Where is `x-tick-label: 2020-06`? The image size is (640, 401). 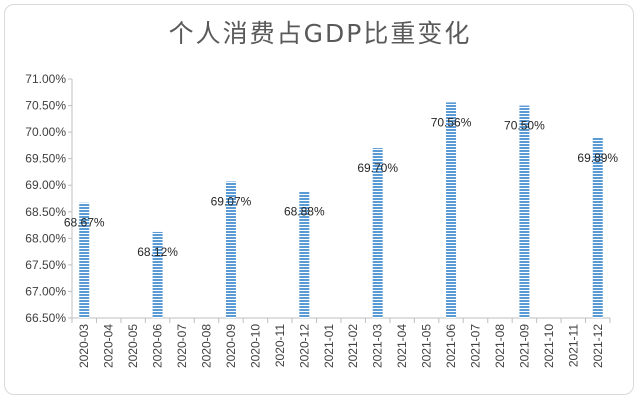 x-tick-label: 2020-06 is located at coordinates (158, 346).